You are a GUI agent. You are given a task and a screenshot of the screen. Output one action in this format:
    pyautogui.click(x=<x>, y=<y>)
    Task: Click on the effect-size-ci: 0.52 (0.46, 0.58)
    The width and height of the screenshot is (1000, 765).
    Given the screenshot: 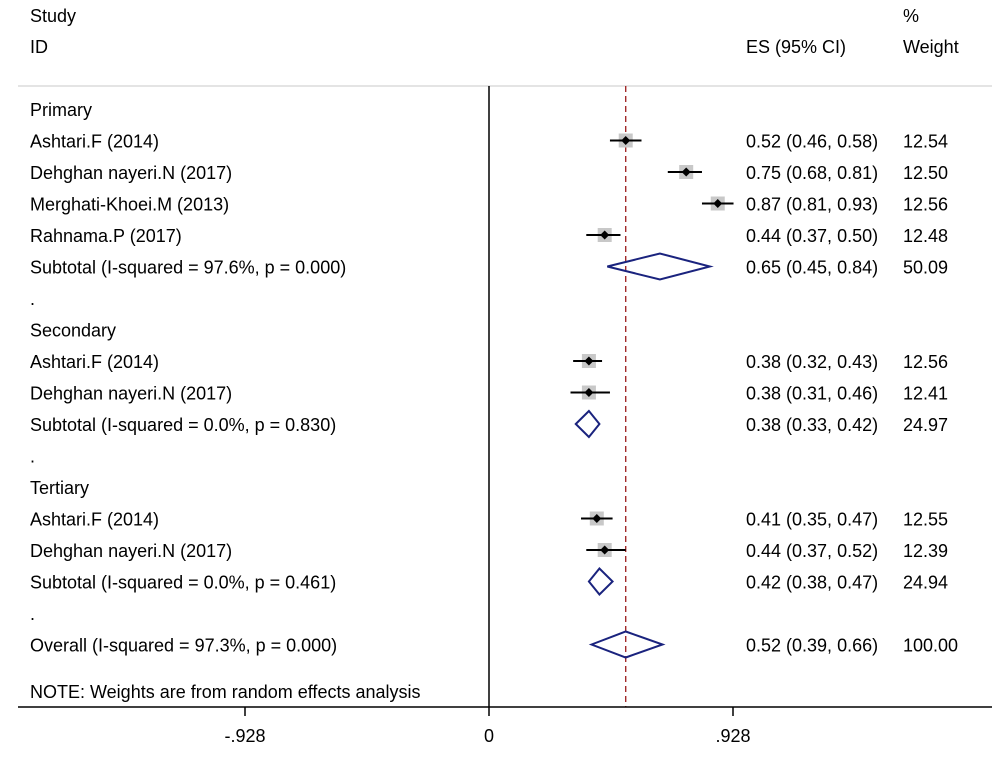 What is the action you would take?
    pyautogui.click(x=812, y=142)
    